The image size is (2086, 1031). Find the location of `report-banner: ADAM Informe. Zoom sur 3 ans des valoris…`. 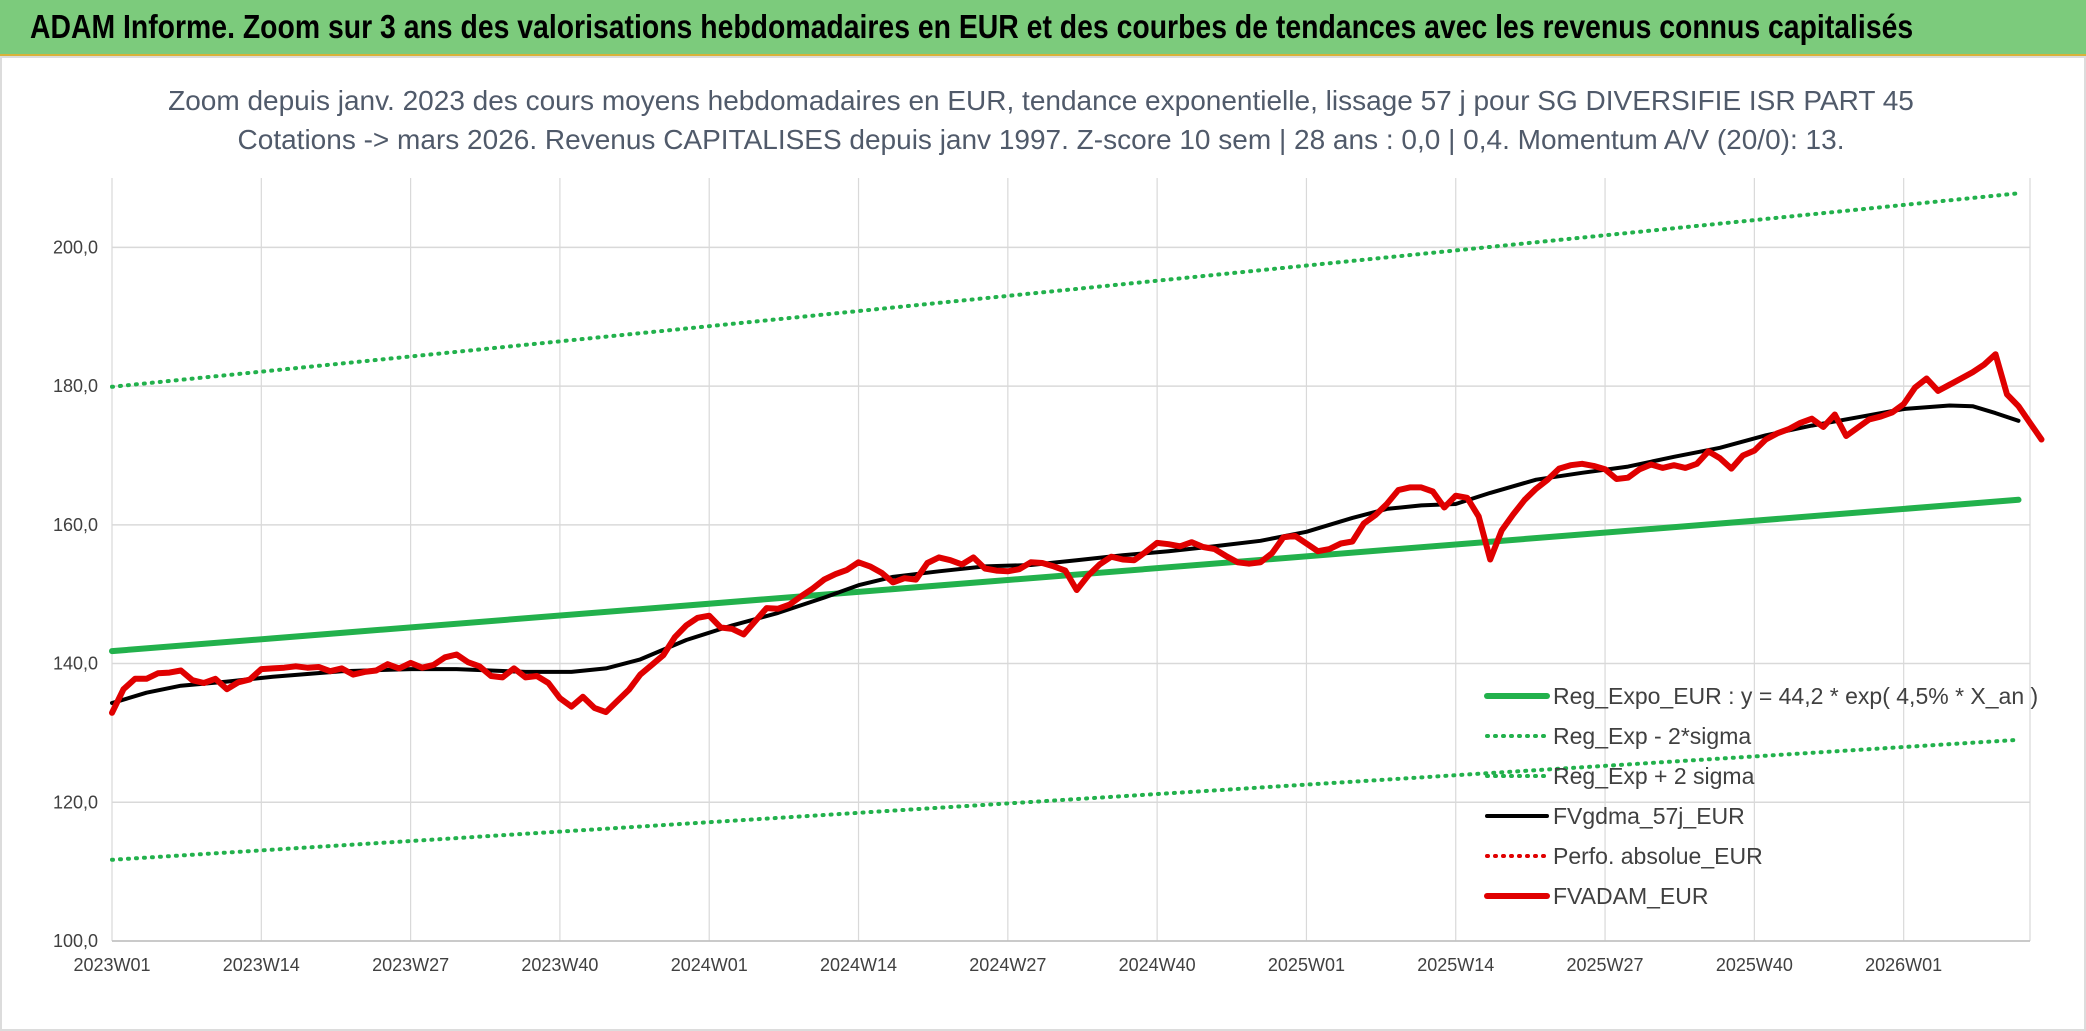

report-banner: ADAM Informe. Zoom sur 3 ans des valoris… is located at coordinates (1043, 28).